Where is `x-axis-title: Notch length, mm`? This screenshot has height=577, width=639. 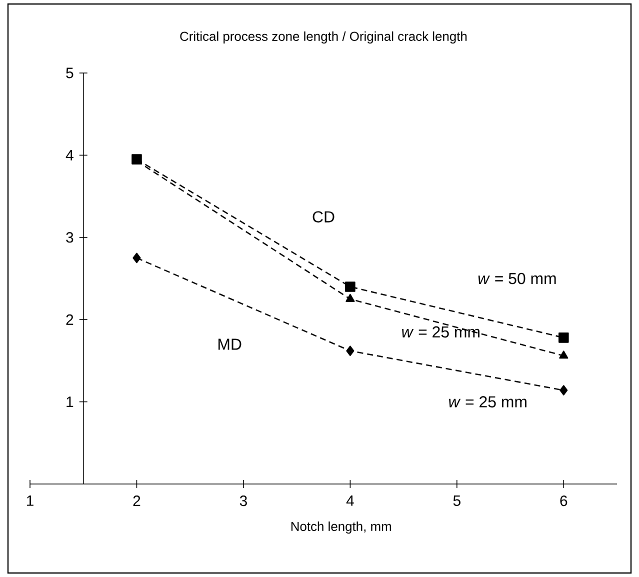
x-axis-title: Notch length, mm is located at coordinates (341, 528).